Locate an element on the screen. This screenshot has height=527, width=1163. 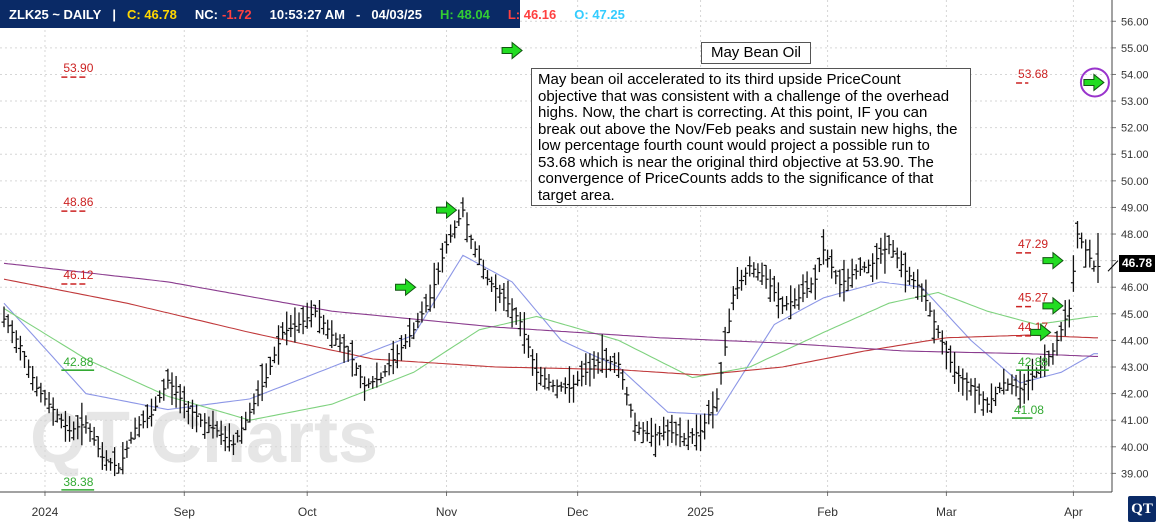
x-tick-label: Apr is located at coordinates (1073, 512).